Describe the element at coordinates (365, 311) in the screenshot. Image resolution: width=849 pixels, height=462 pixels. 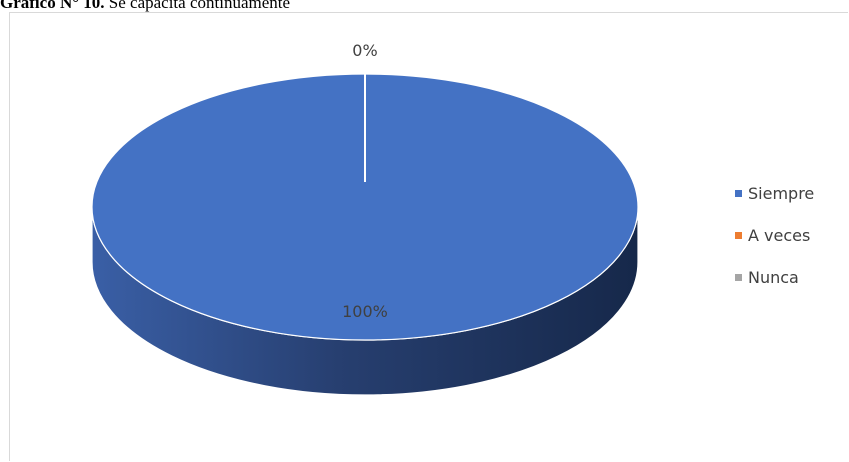
I see `data-label-siempre: 100%` at that location.